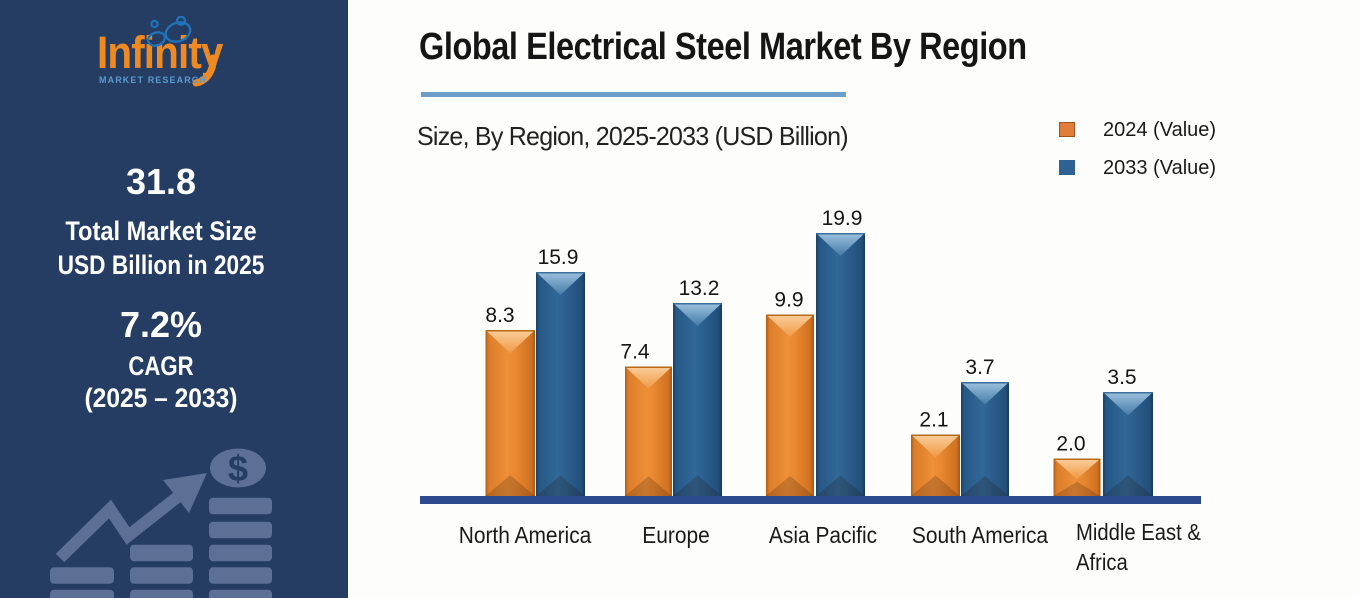  Describe the element at coordinates (558, 257) in the screenshot. I see `svg-text: 15.9` at that location.